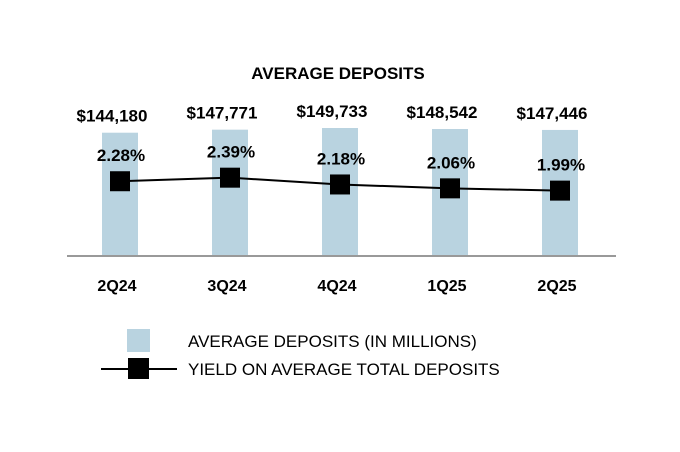 The image size is (680, 452). I want to click on yield-value-label: 2.39%, so click(231, 152).